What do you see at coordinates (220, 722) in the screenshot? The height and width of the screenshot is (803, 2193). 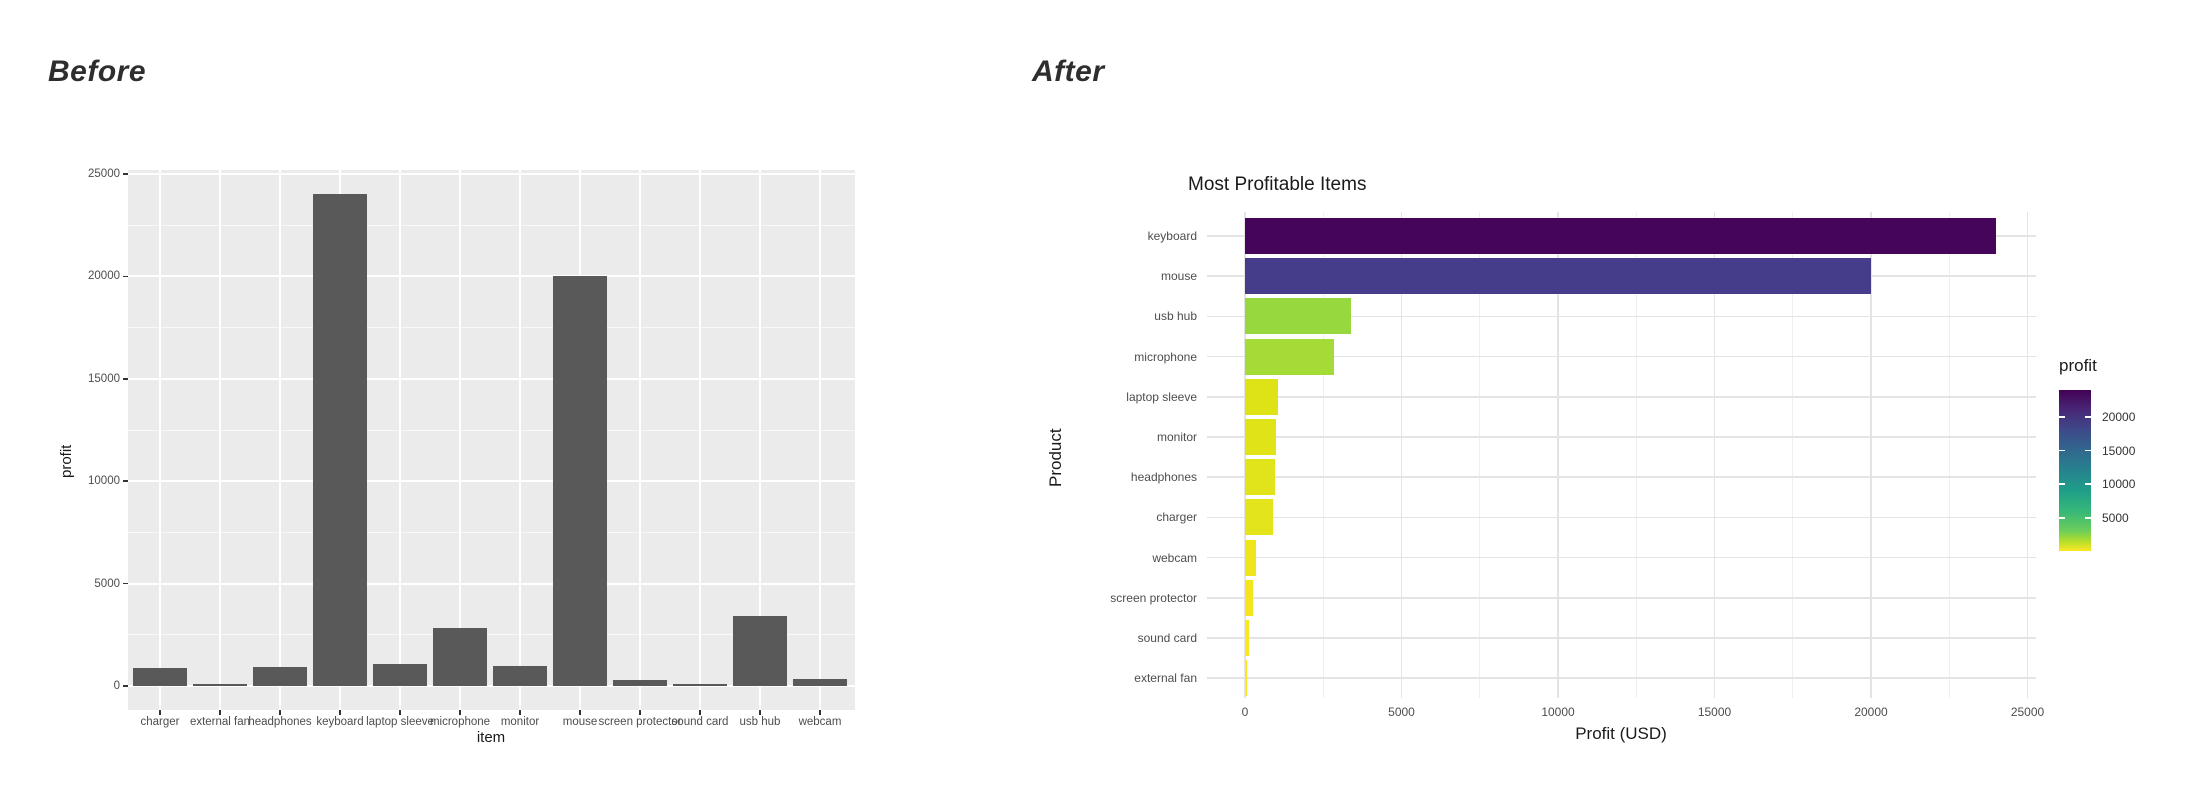 I see `before-x-tick-label: external fan` at bounding box center [220, 722].